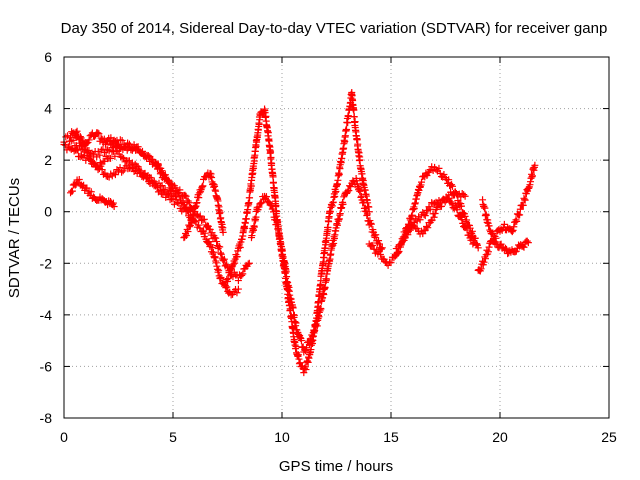 The height and width of the screenshot is (480, 640). I want to click on y-axis-label: SDTVAR / TECUs, so click(14, 238).